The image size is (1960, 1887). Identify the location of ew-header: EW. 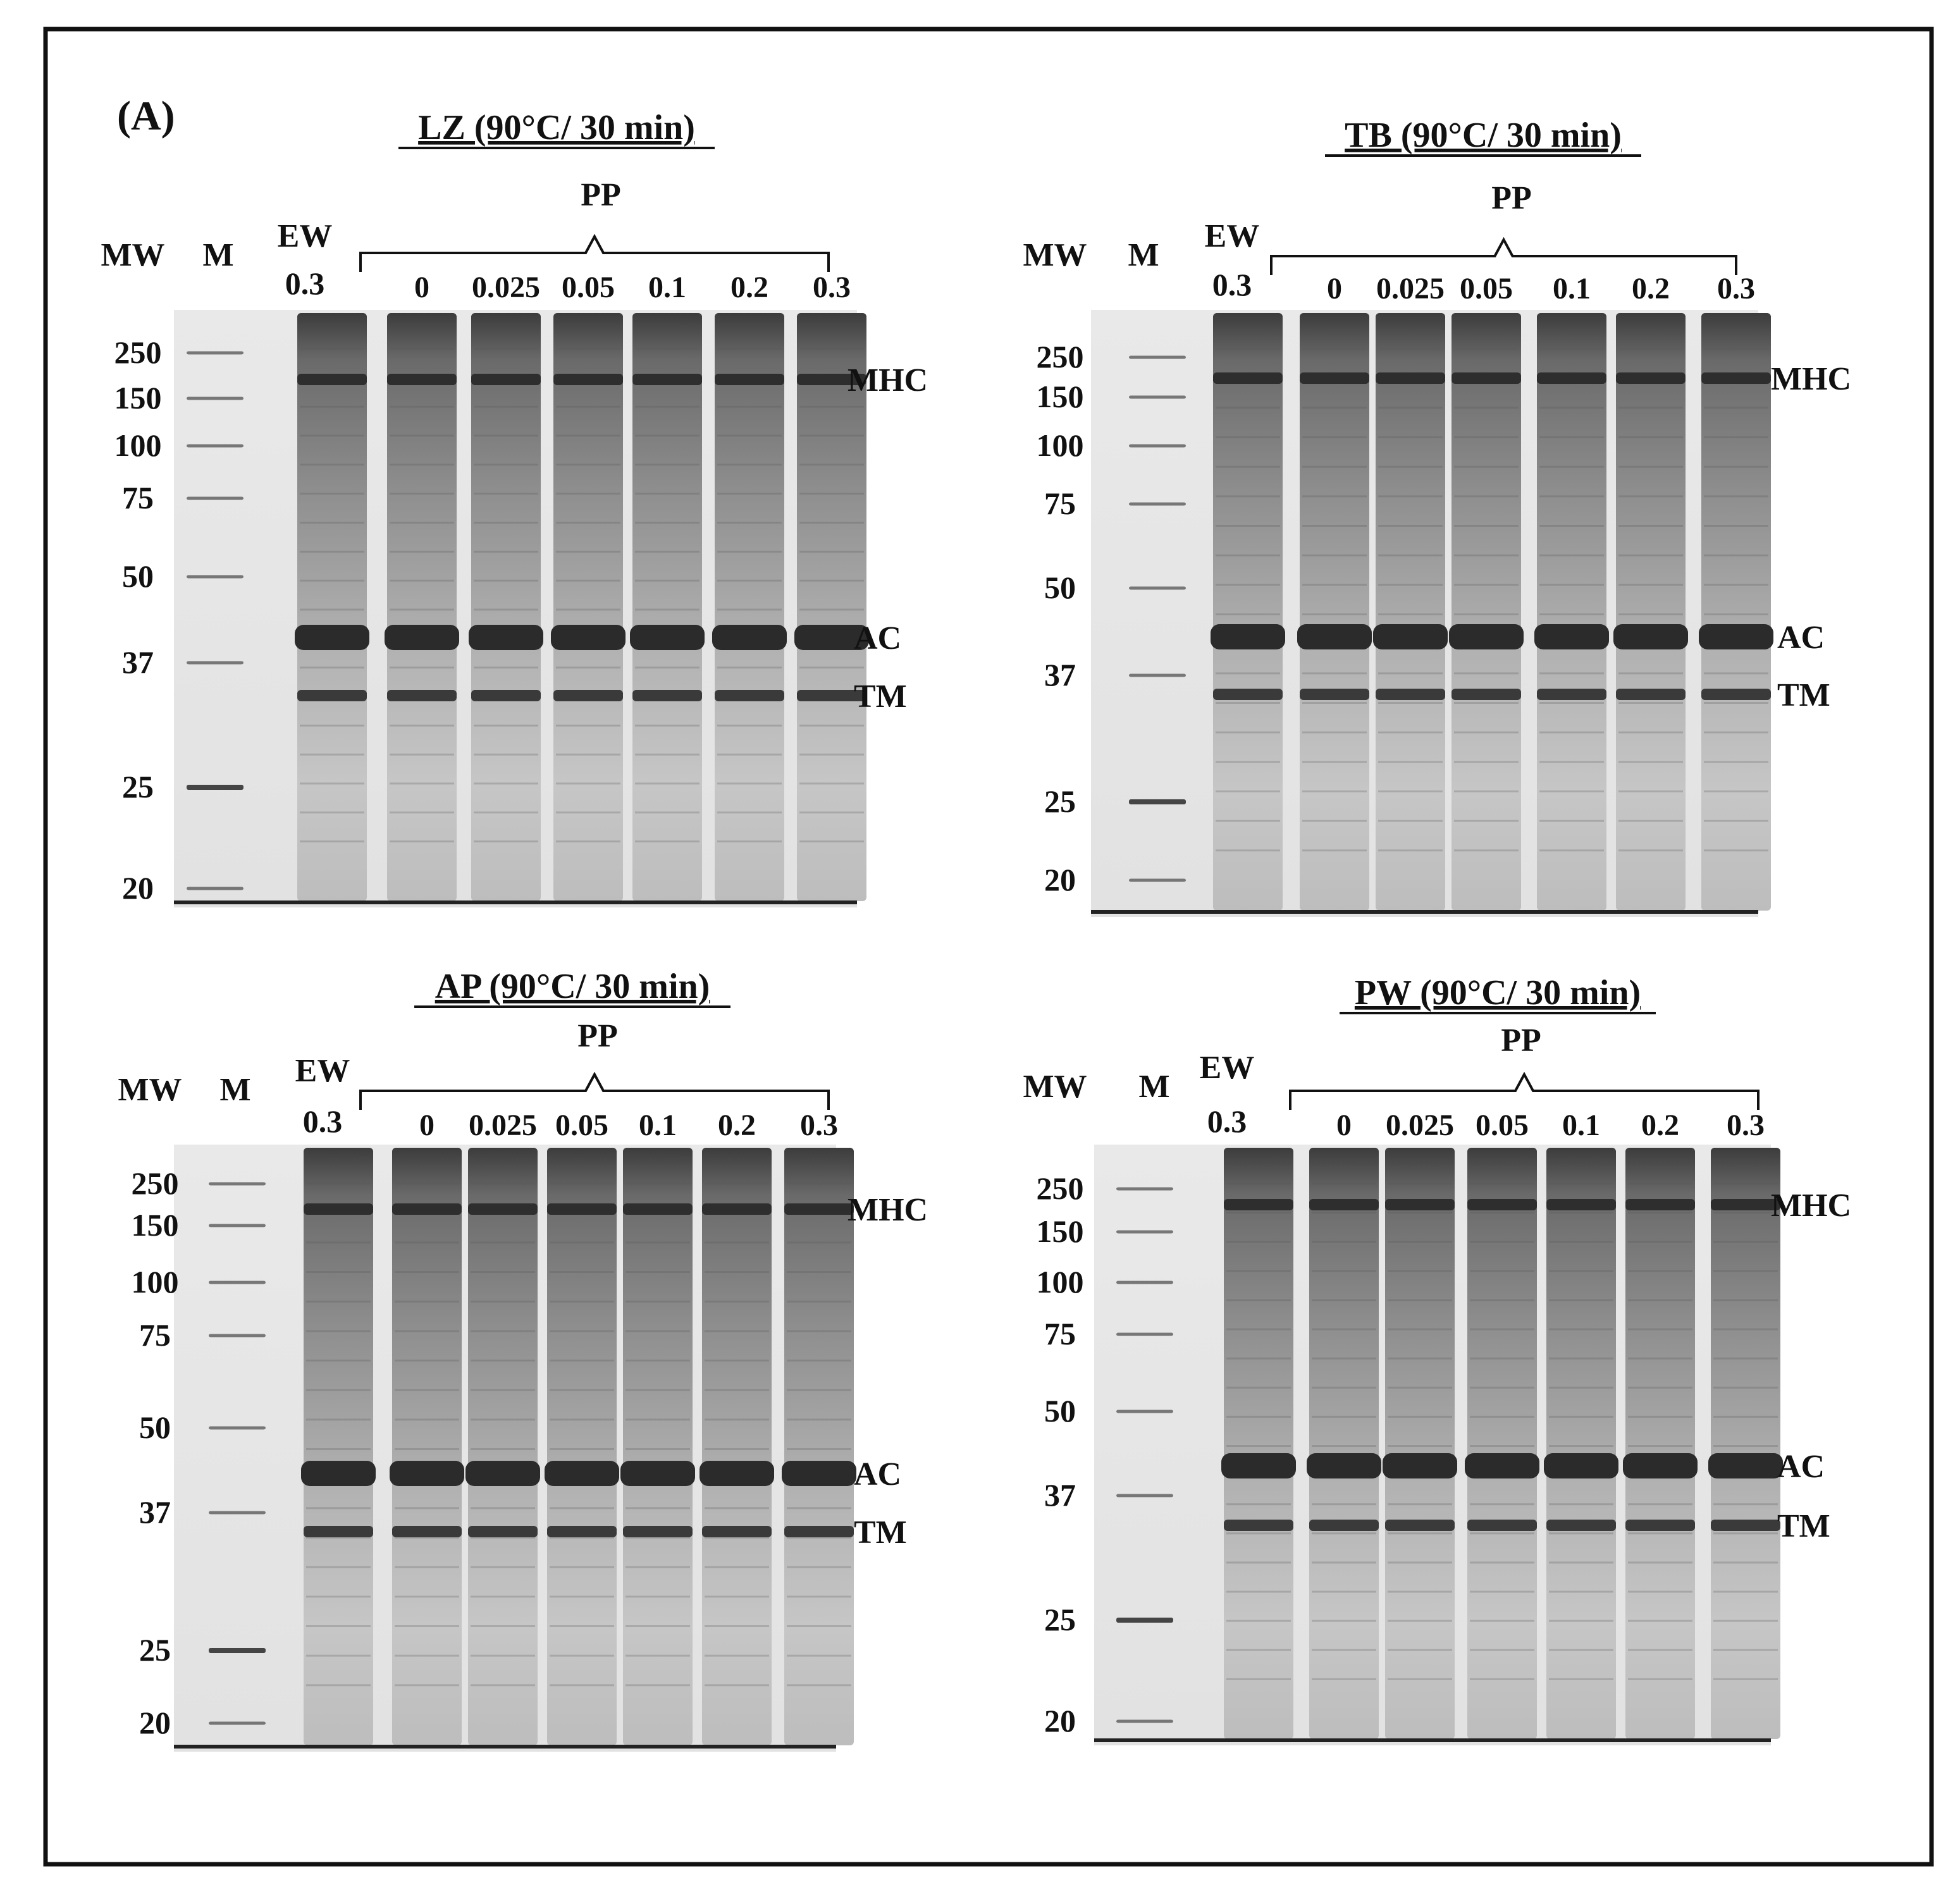
(1227, 1068).